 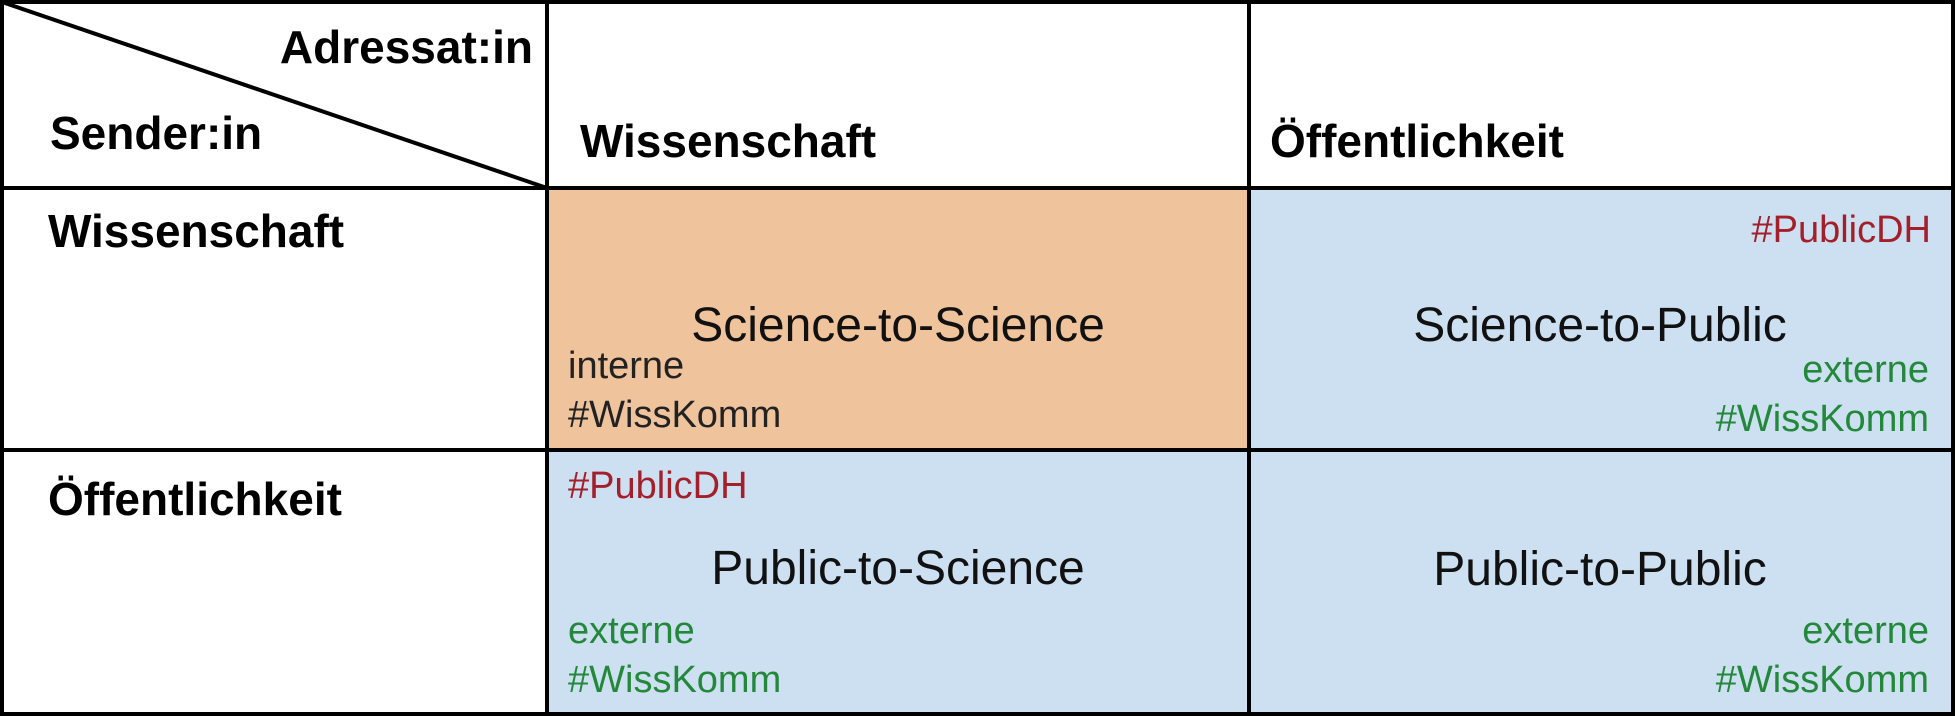 What do you see at coordinates (406, 47) in the screenshot?
I see `corner-label-adressat: Adressat:in` at bounding box center [406, 47].